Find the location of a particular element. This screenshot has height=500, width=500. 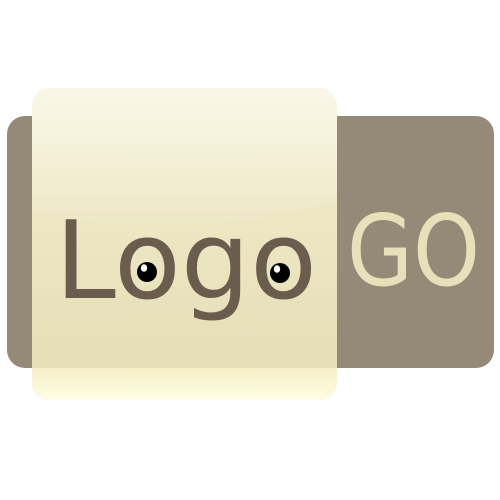

logo-word-suffix: GO is located at coordinates (413, 252).